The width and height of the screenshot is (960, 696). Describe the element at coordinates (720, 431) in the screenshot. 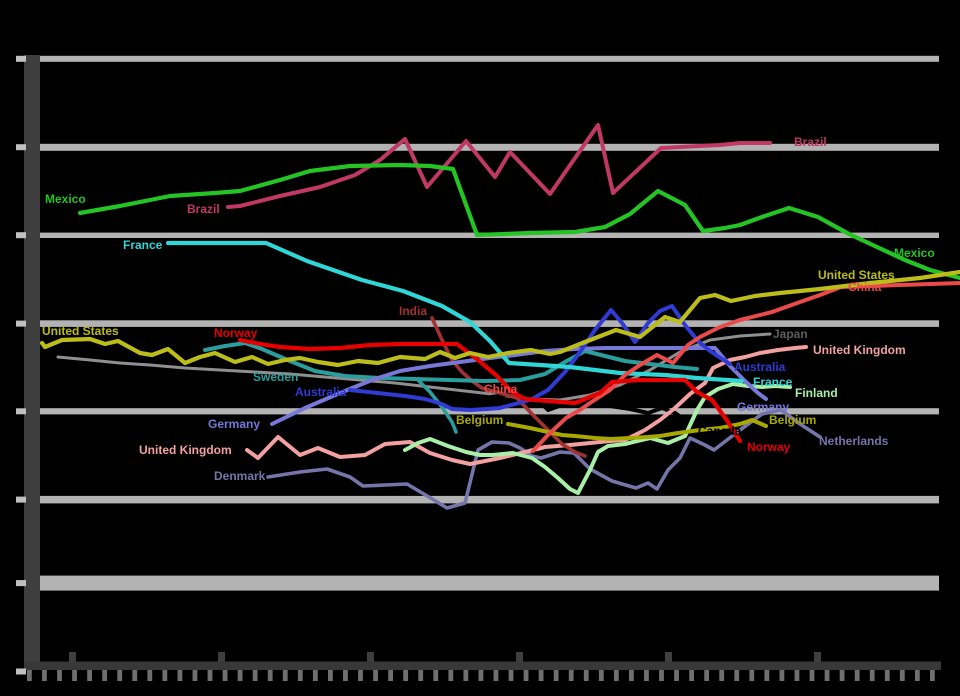

I see `svg-text: Canada` at that location.